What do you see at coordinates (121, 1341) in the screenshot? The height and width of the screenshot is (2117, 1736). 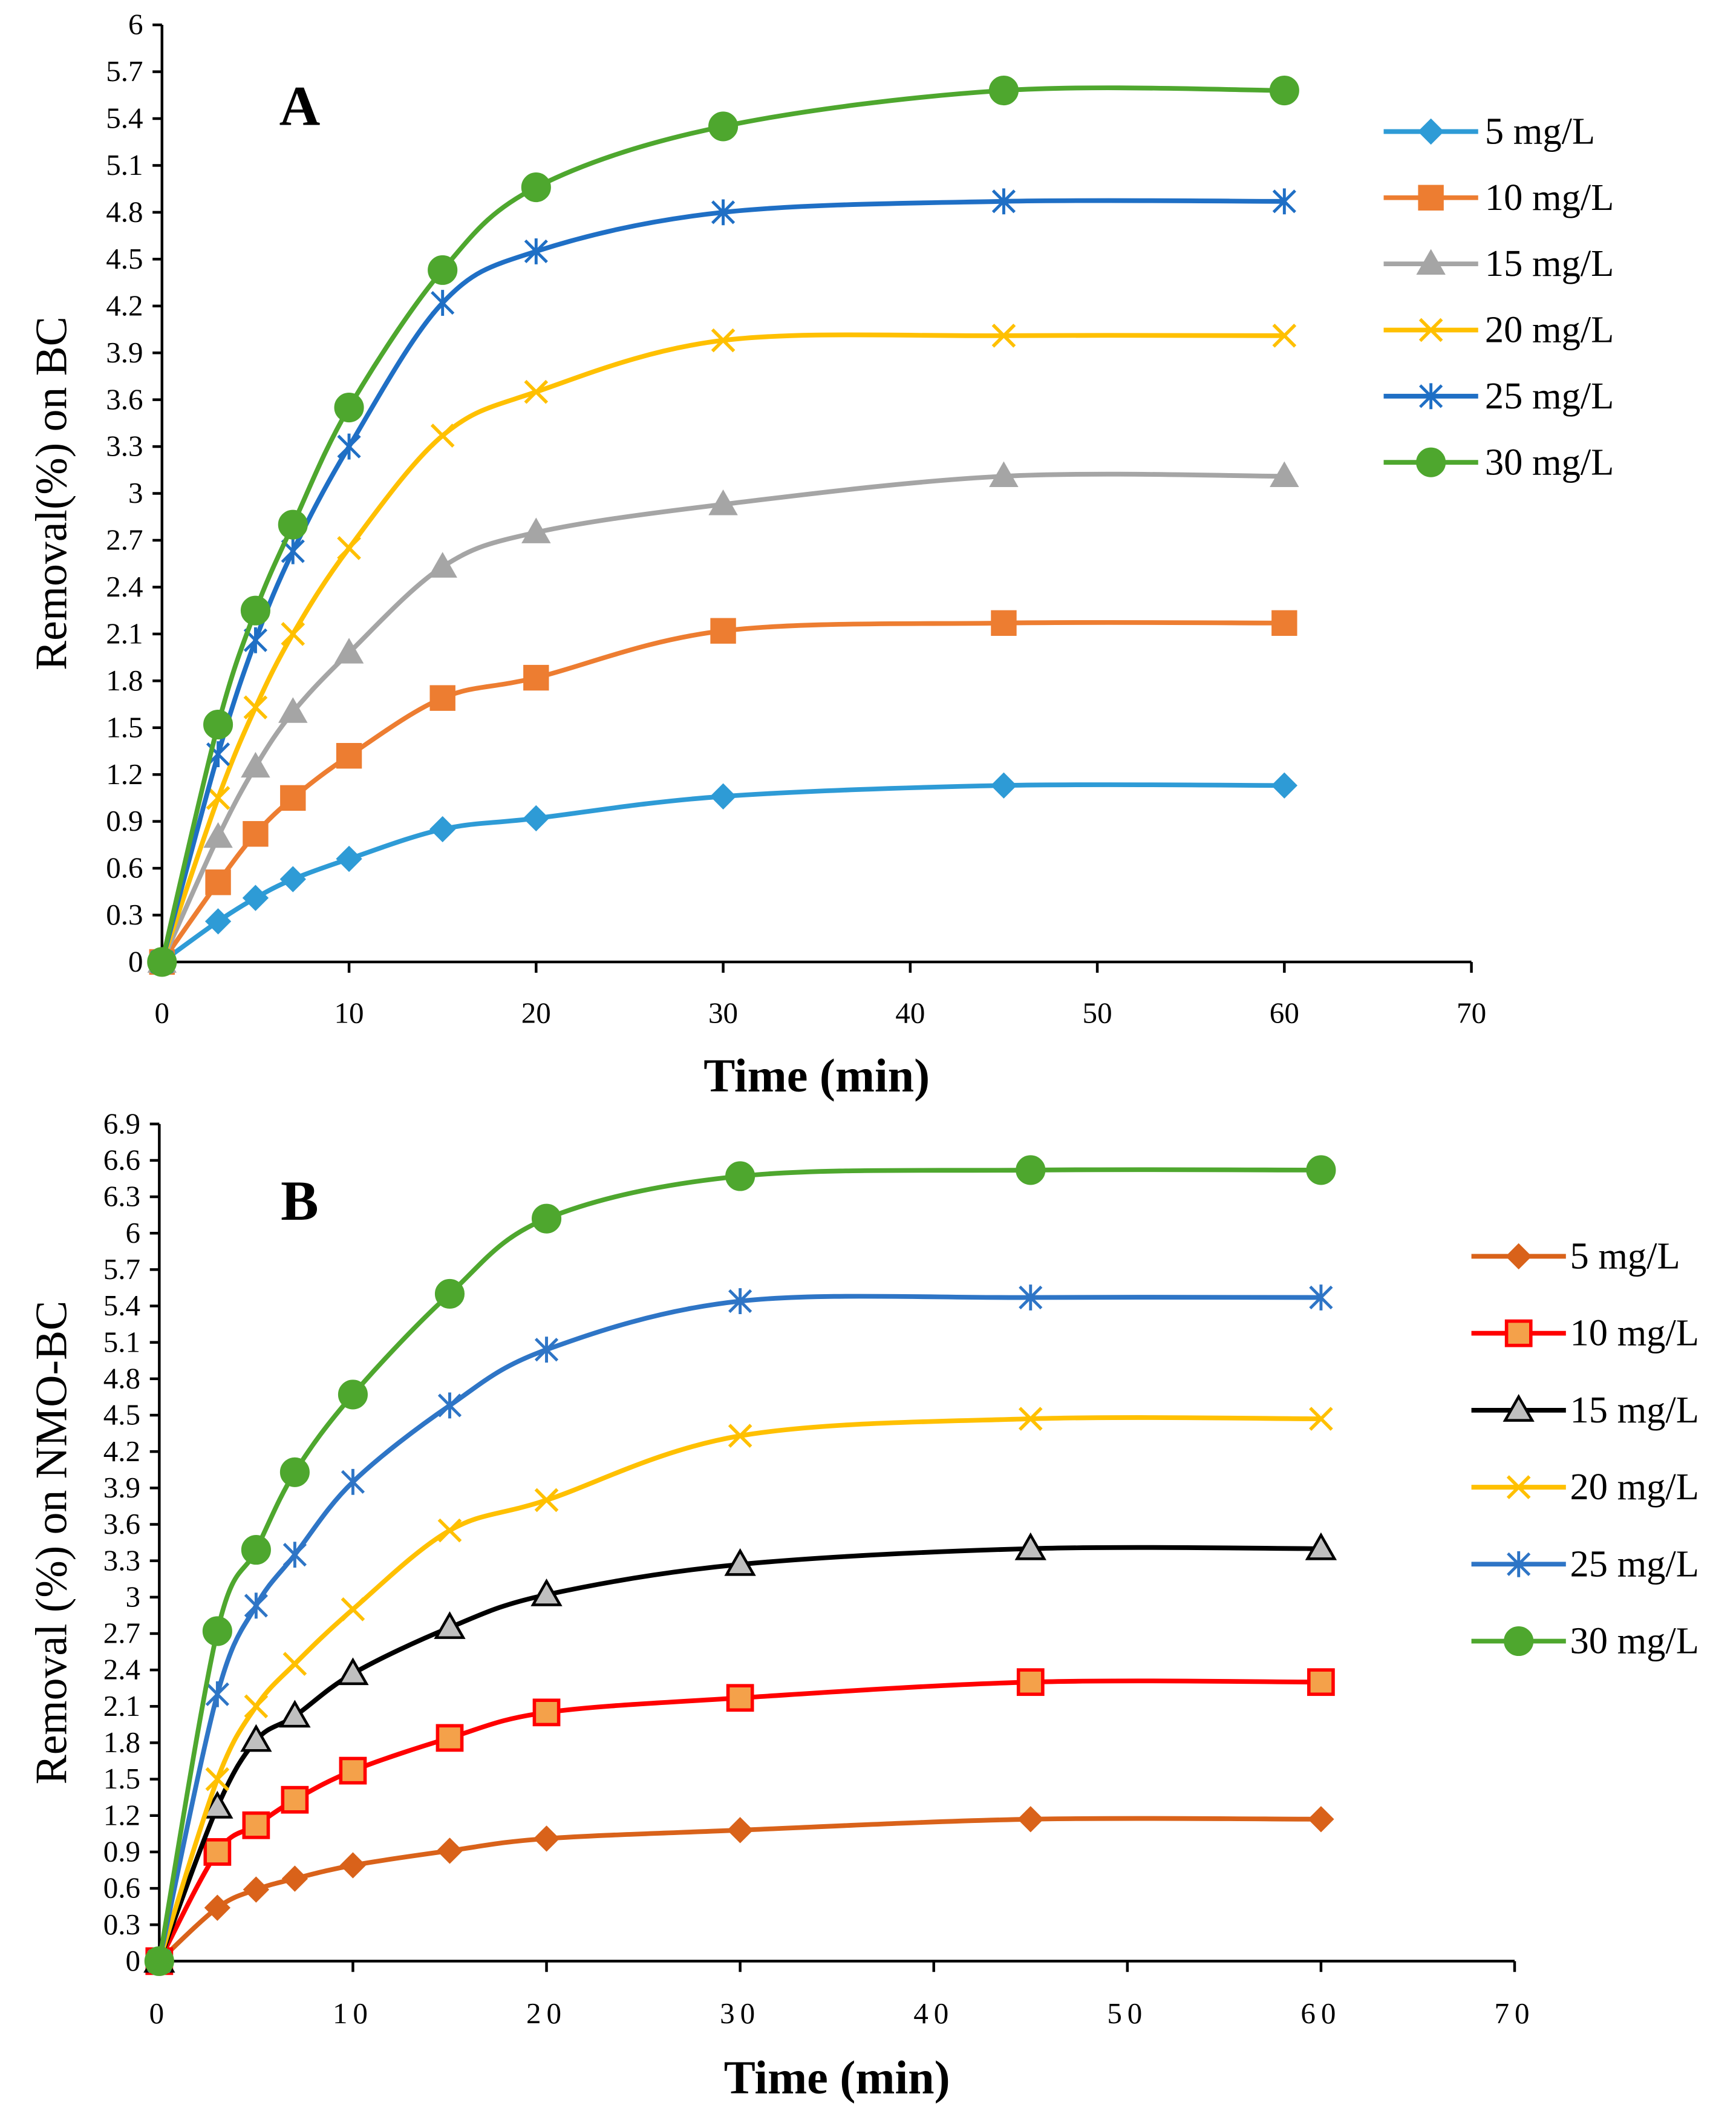 I see `y-tick-label: 5.1` at bounding box center [121, 1341].